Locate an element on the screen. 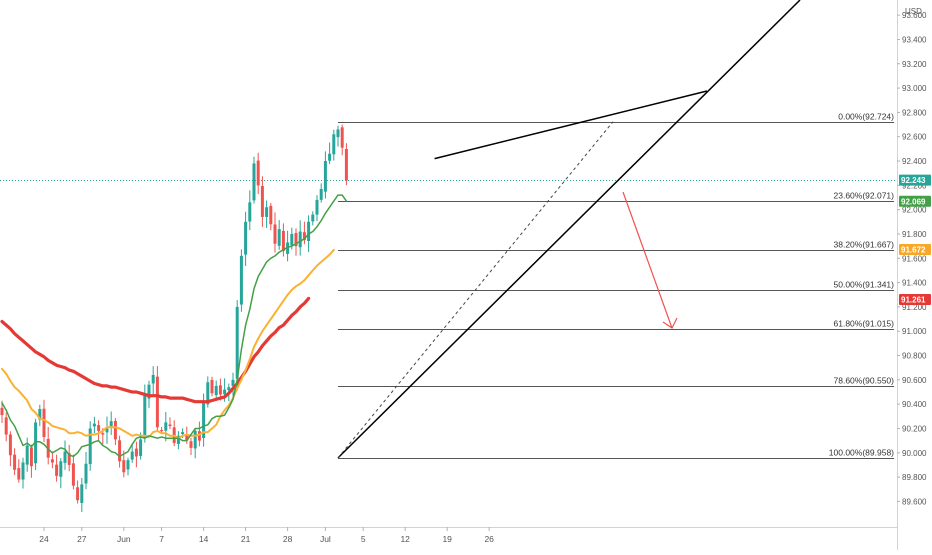  projection-arrowhead is located at coordinates (670, 323).